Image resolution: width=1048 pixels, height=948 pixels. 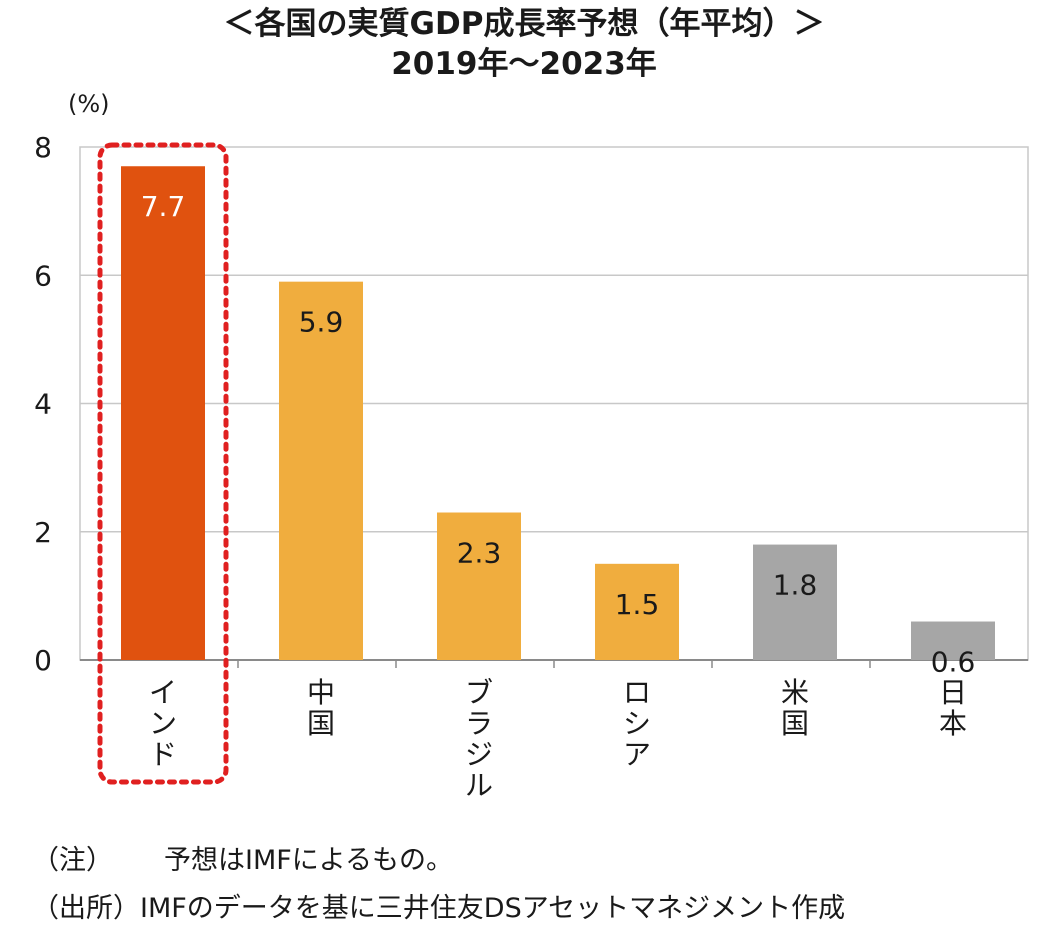 I want to click on chart-subtitle: 2019年〜2023年, so click(x=524, y=64).